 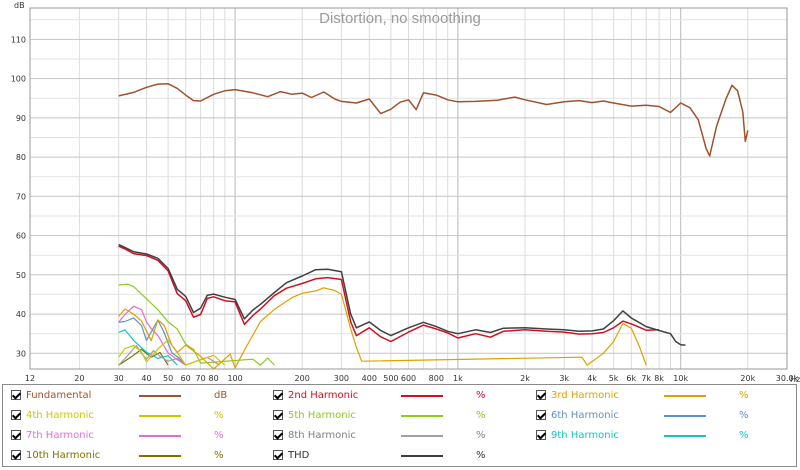 I want to click on x-axis-unit-label: Hz, so click(x=795, y=379).